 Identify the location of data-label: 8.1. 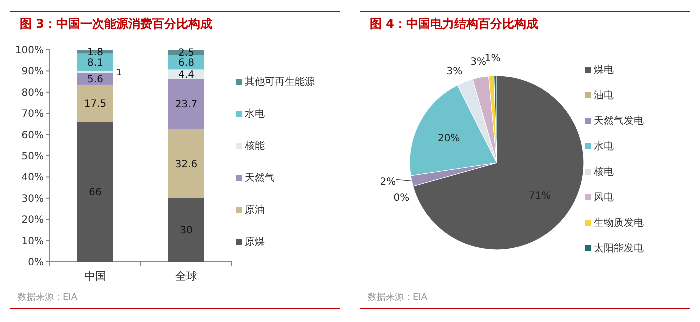
(96, 63).